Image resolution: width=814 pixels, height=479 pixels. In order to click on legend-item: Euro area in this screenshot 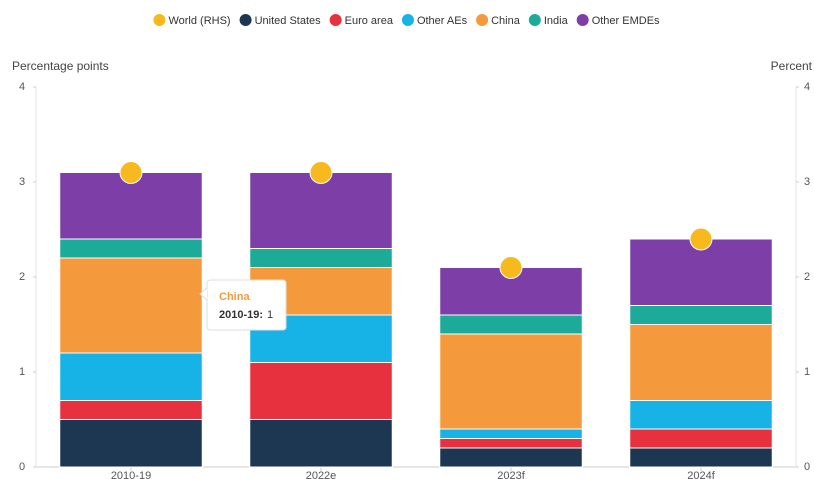, I will do `click(361, 20)`.